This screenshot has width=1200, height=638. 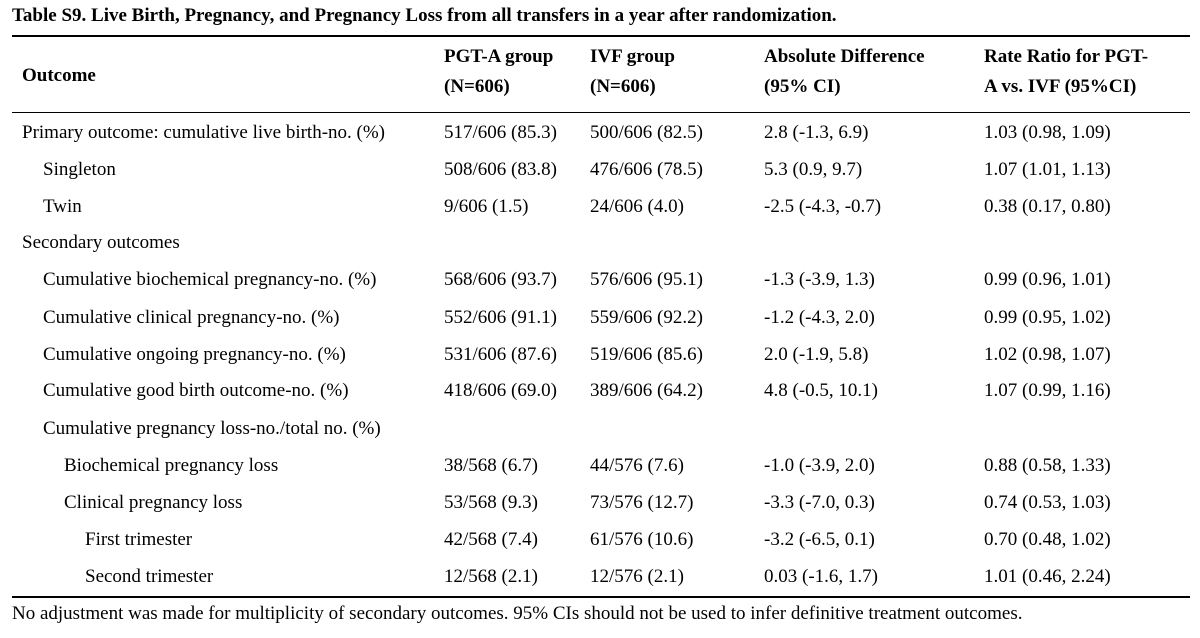 I want to click on row-label: Twin, so click(x=62, y=206).